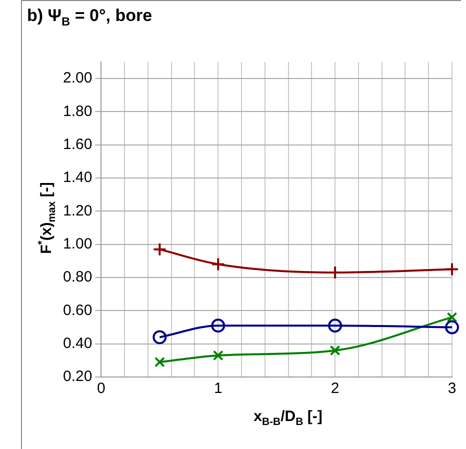  Describe the element at coordinates (77, 310) in the screenshot. I see `y-tick-label: 0.60` at that location.